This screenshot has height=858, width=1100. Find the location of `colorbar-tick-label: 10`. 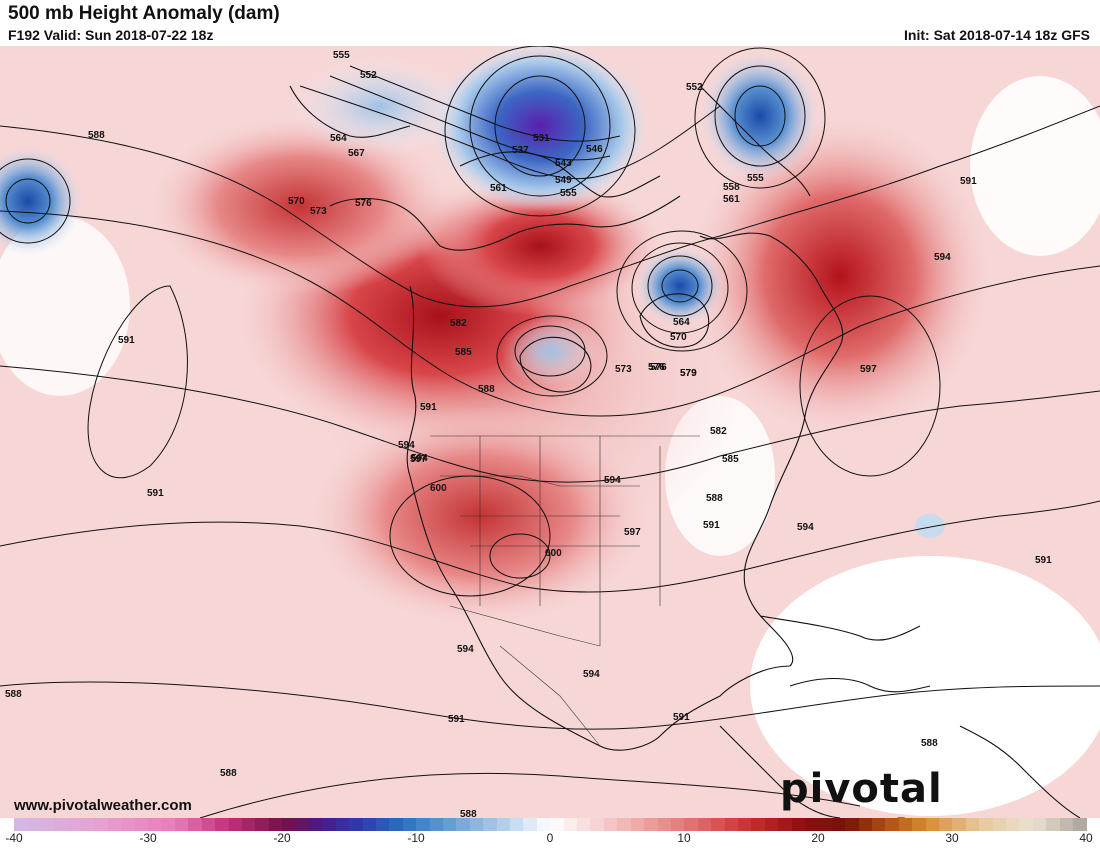

colorbar-tick-label: 10 is located at coordinates (684, 838).